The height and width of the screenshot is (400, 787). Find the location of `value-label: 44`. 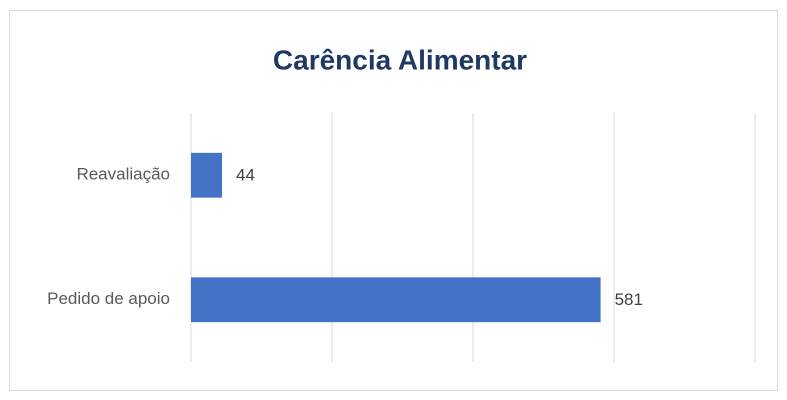

value-label: 44 is located at coordinates (245, 175).